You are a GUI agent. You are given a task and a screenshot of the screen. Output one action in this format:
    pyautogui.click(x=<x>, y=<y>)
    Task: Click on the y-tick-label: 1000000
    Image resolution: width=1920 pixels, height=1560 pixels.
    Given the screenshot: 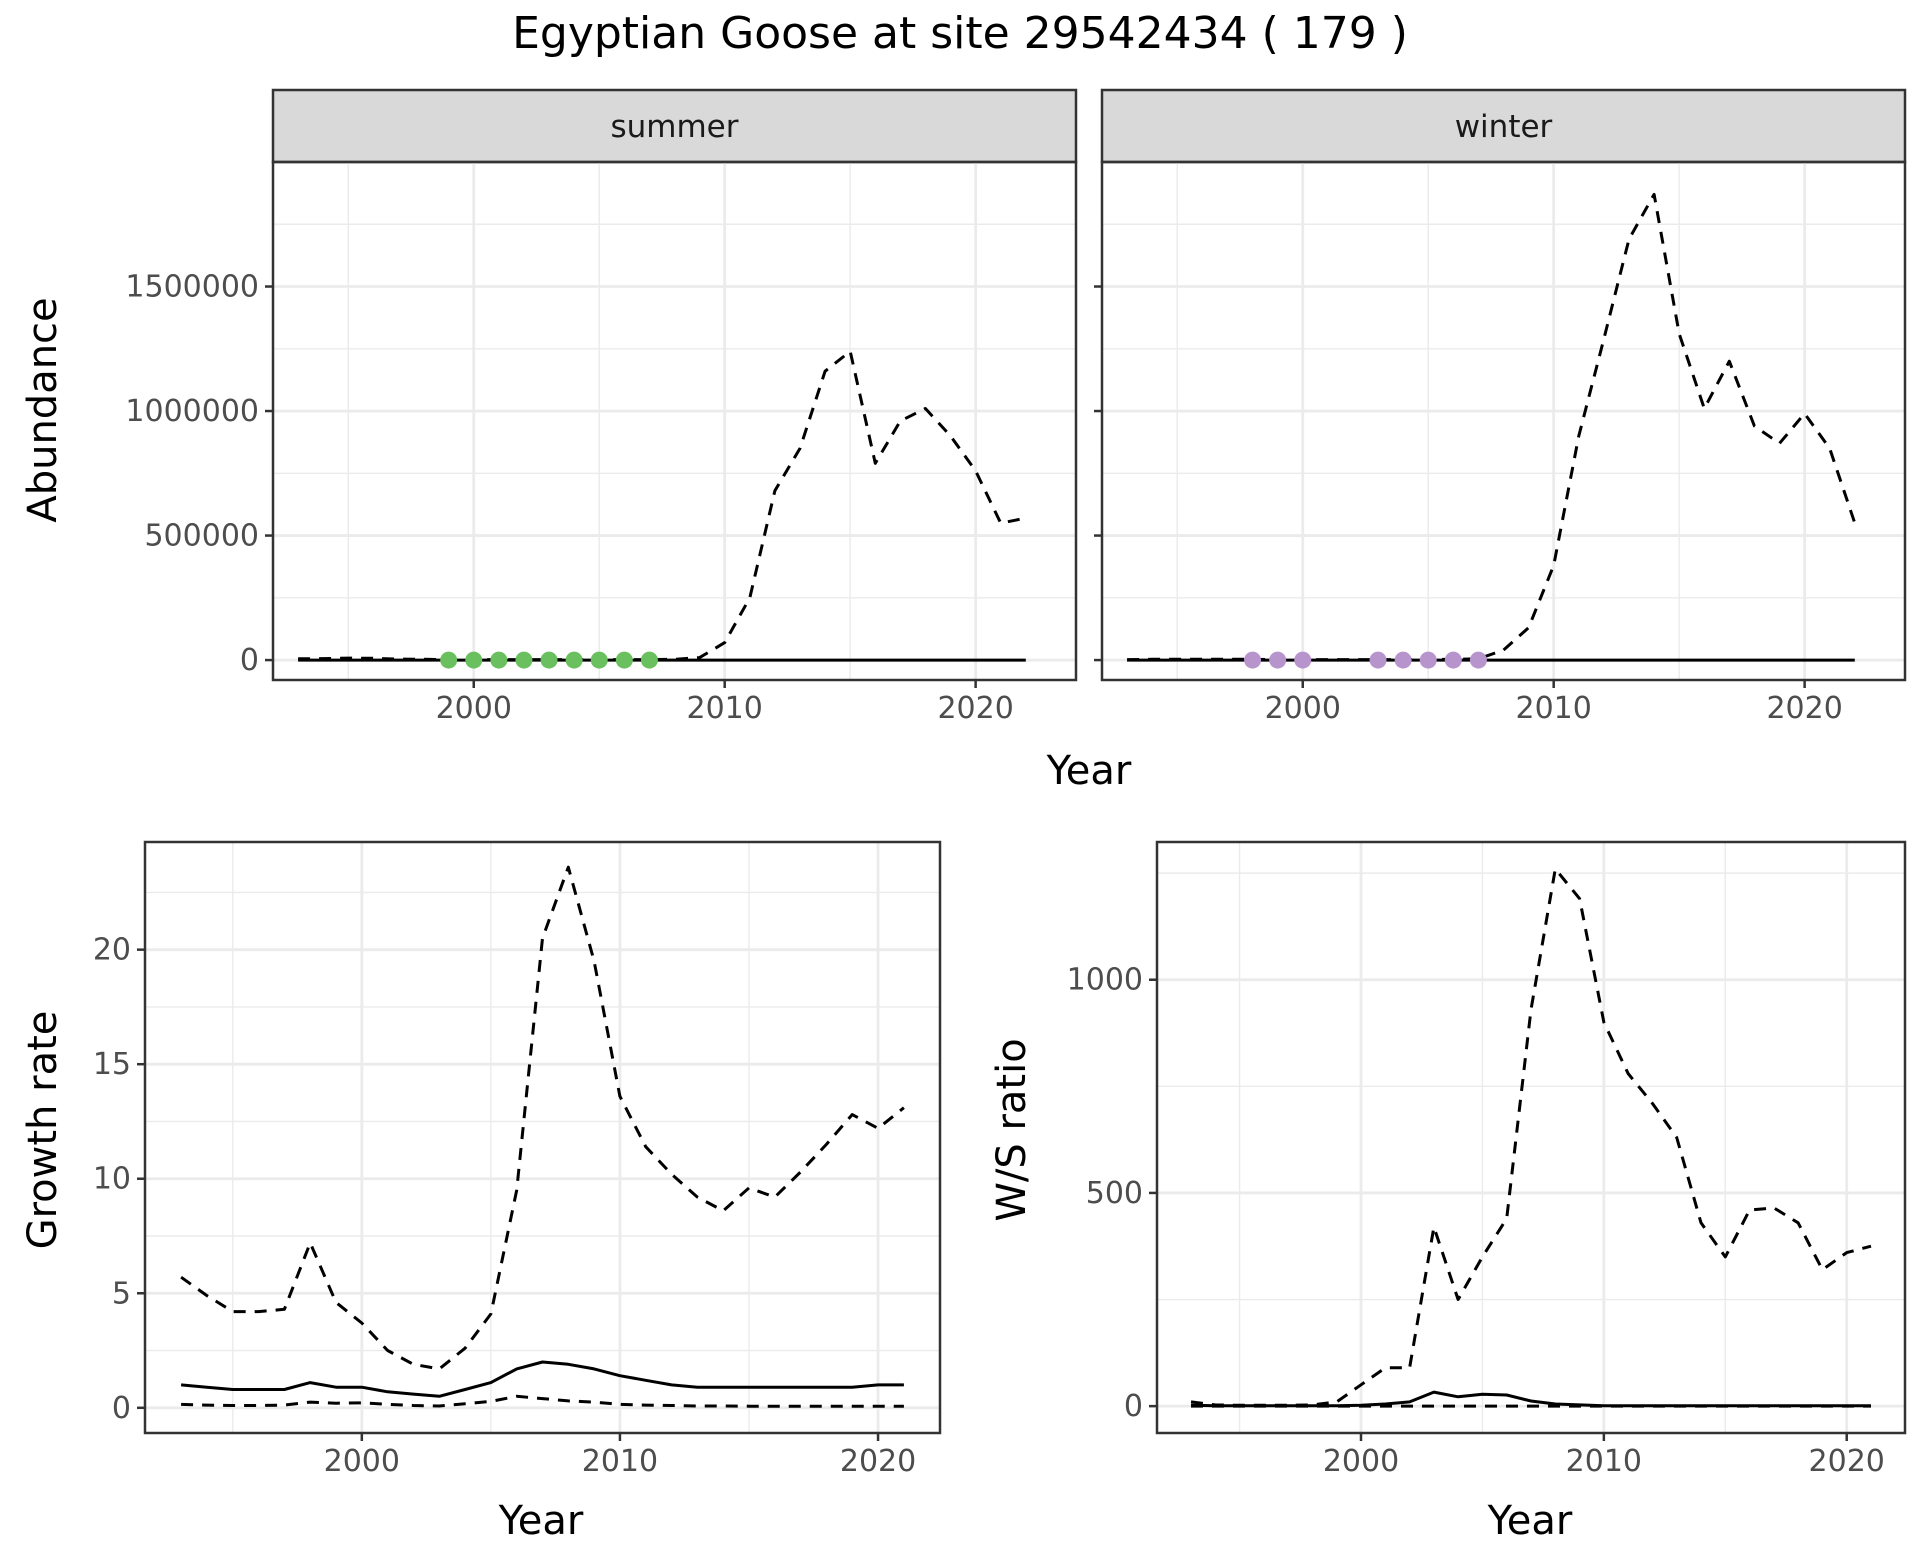 What is the action you would take?
    pyautogui.click(x=192, y=411)
    